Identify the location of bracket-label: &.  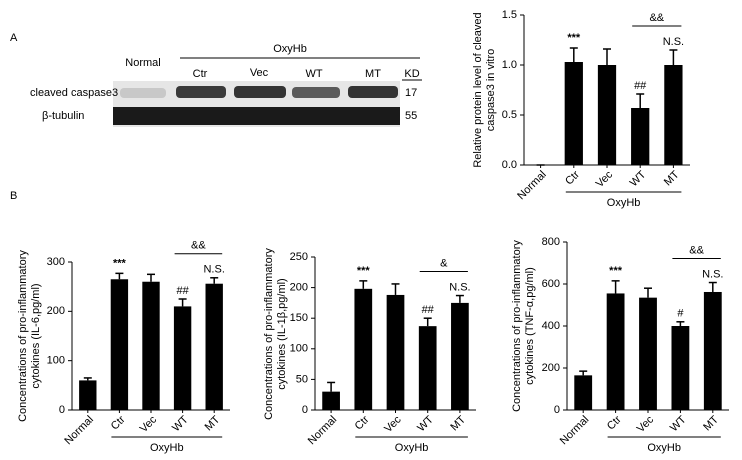
(444, 263).